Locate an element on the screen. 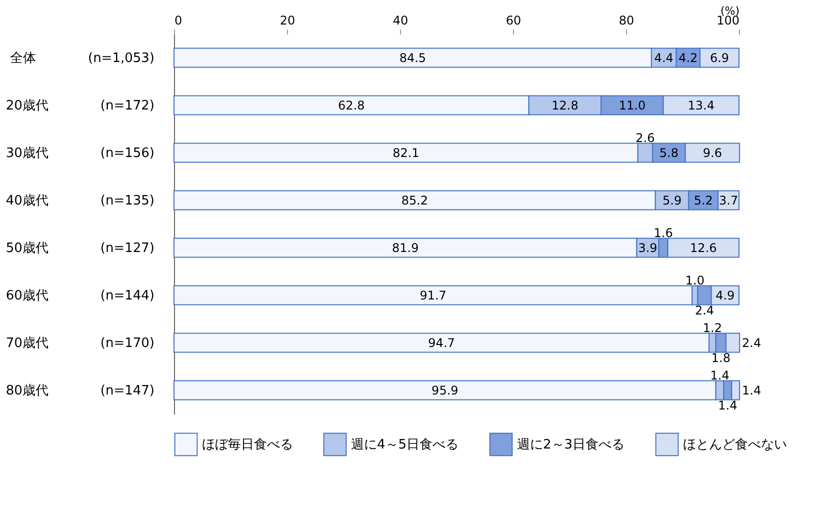 The image size is (832, 526). data-label: 2.6 is located at coordinates (645, 137).